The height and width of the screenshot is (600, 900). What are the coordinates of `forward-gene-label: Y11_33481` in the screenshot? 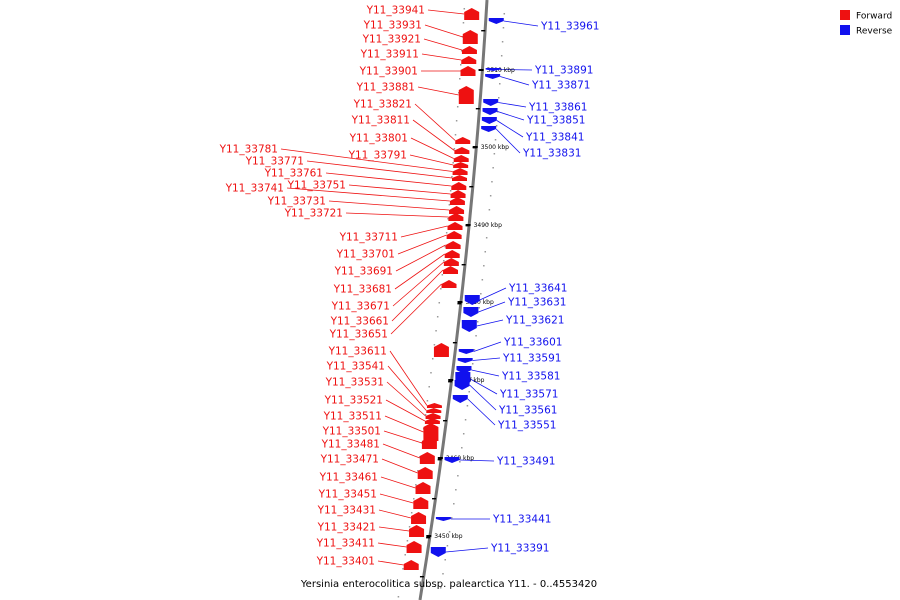 It's located at (350, 445).